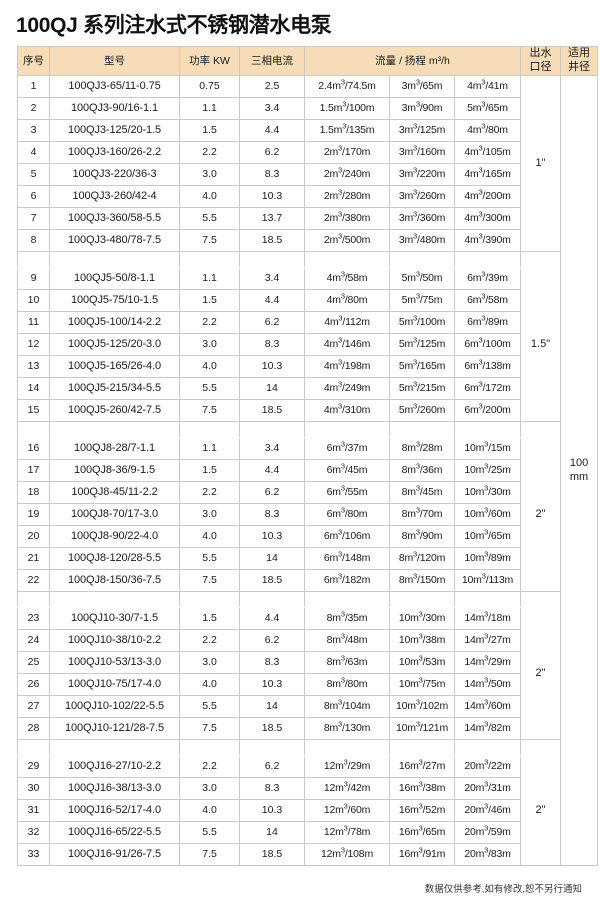  I want to click on cell-flow-head-1: 6m3/55m, so click(347, 492).